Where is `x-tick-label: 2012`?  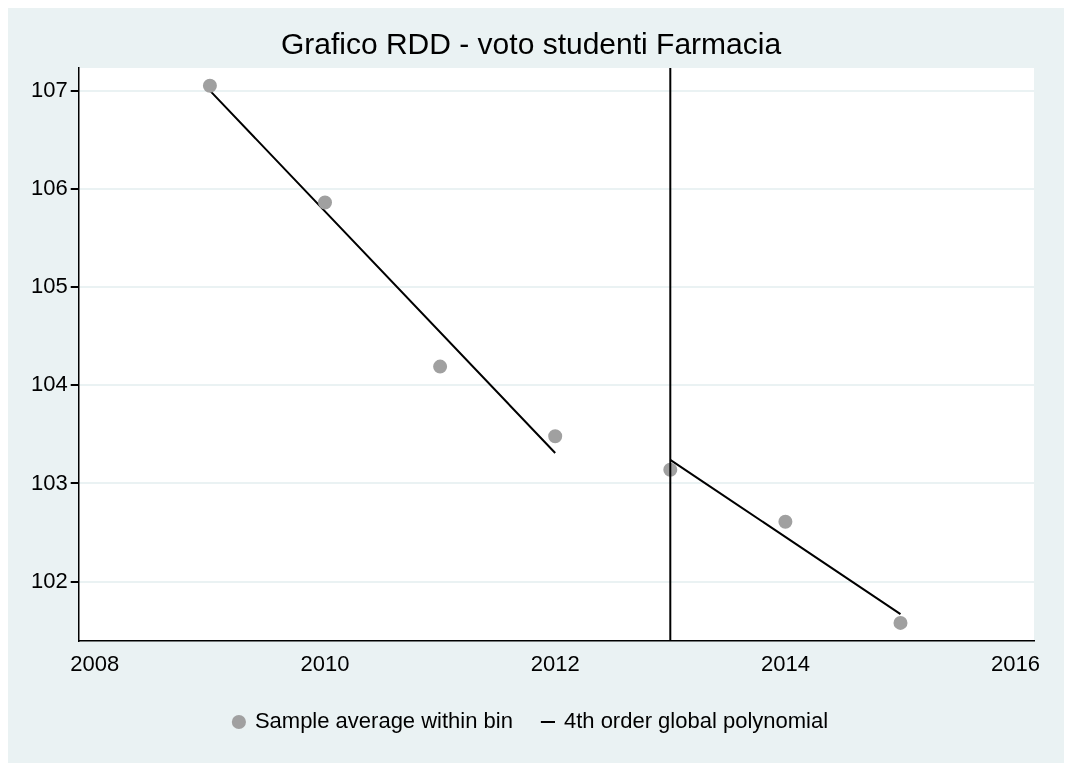
x-tick-label: 2012 is located at coordinates (555, 663).